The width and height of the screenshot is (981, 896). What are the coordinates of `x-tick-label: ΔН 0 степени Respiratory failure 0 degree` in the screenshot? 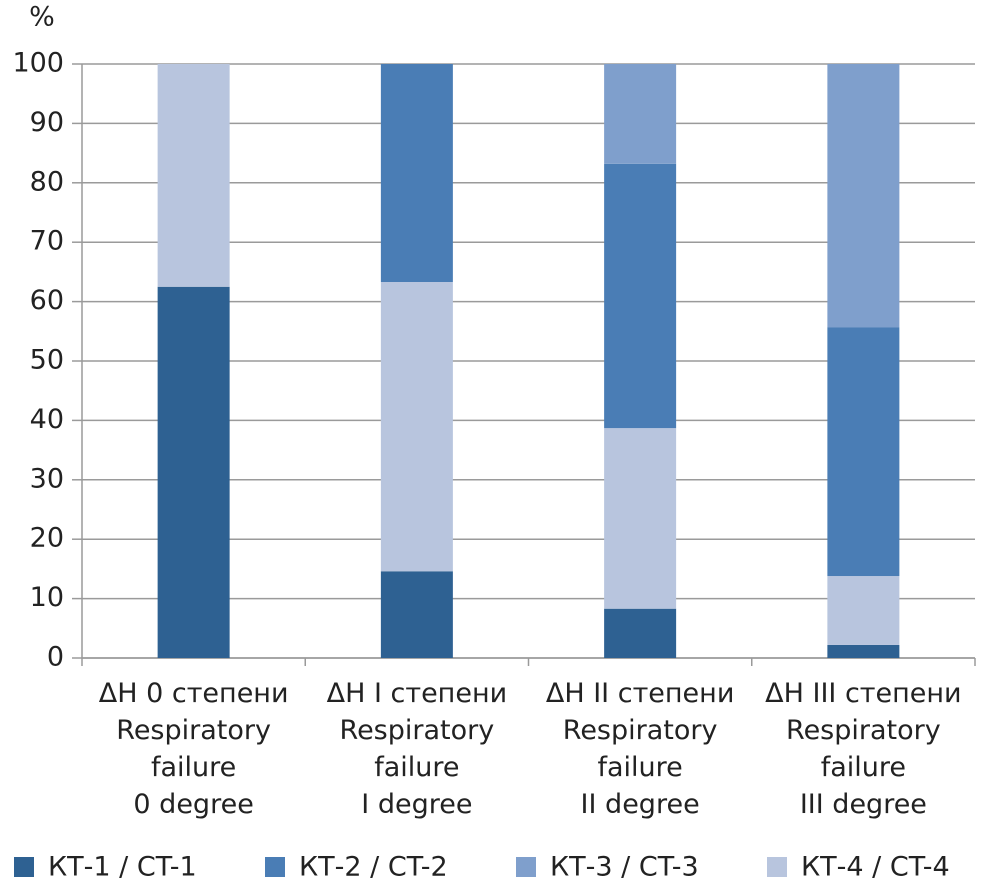 It's located at (194, 749).